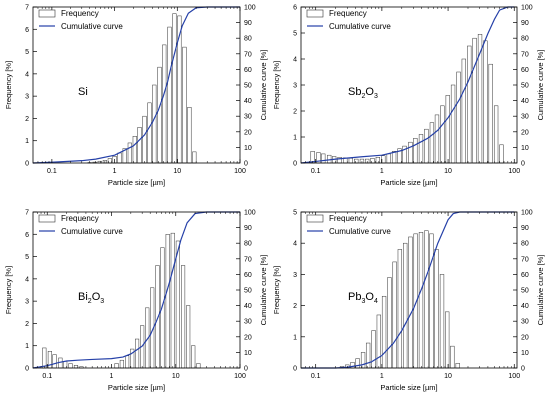  Describe the element at coordinates (525, 70) in the screenshot. I see `y-right-tick-label: 60` at that location.